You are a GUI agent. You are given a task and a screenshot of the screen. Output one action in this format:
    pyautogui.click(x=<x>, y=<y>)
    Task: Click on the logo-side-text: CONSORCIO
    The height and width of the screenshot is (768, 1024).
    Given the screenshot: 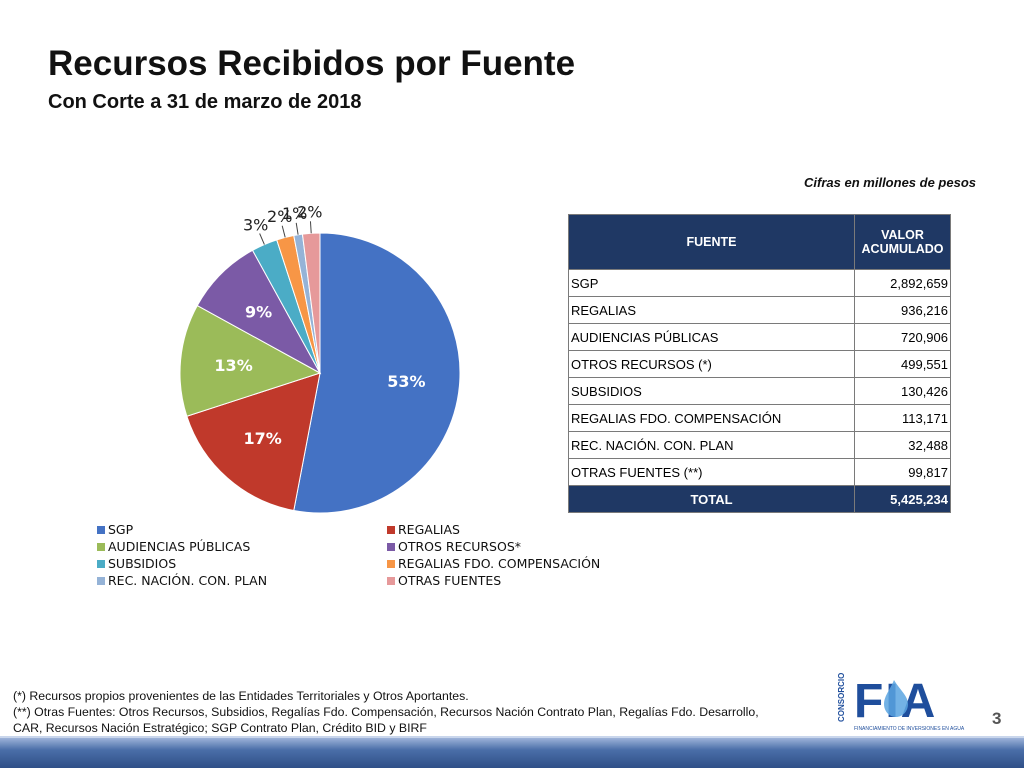 What is the action you would take?
    pyautogui.click(x=841, y=697)
    